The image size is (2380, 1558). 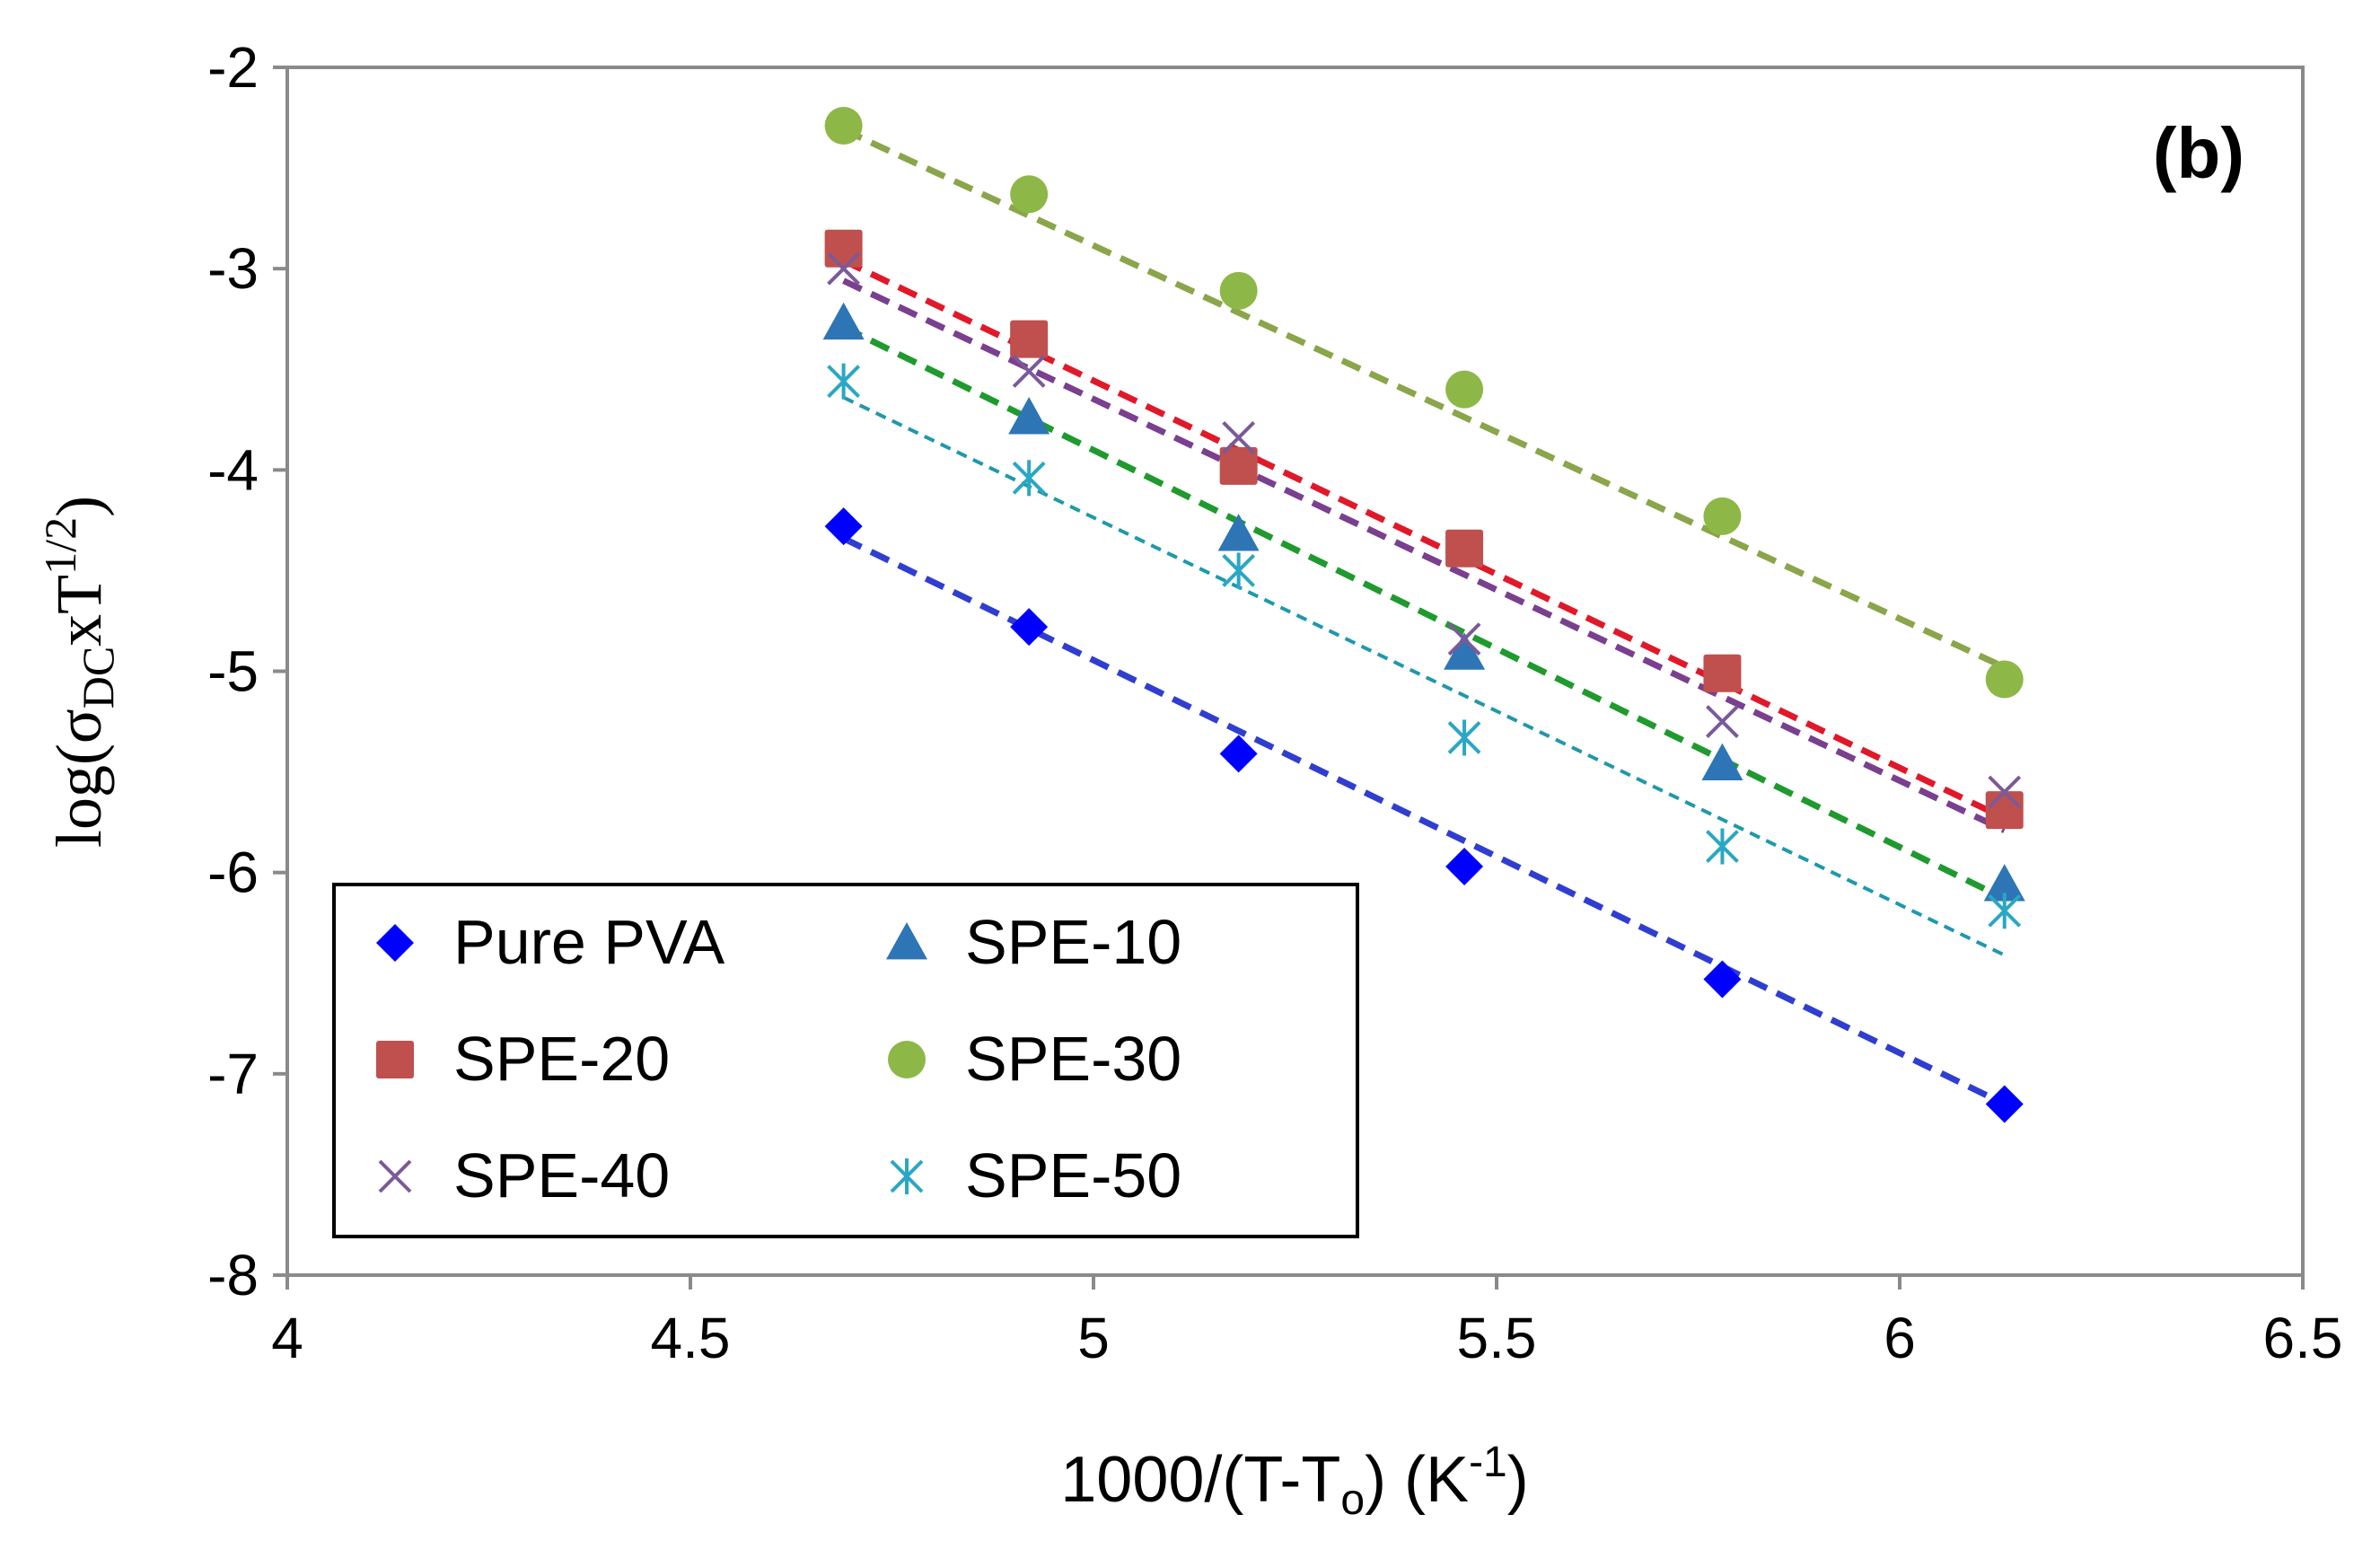 What do you see at coordinates (395, 943) in the screenshot?
I see `legend-marker-pure-pva` at bounding box center [395, 943].